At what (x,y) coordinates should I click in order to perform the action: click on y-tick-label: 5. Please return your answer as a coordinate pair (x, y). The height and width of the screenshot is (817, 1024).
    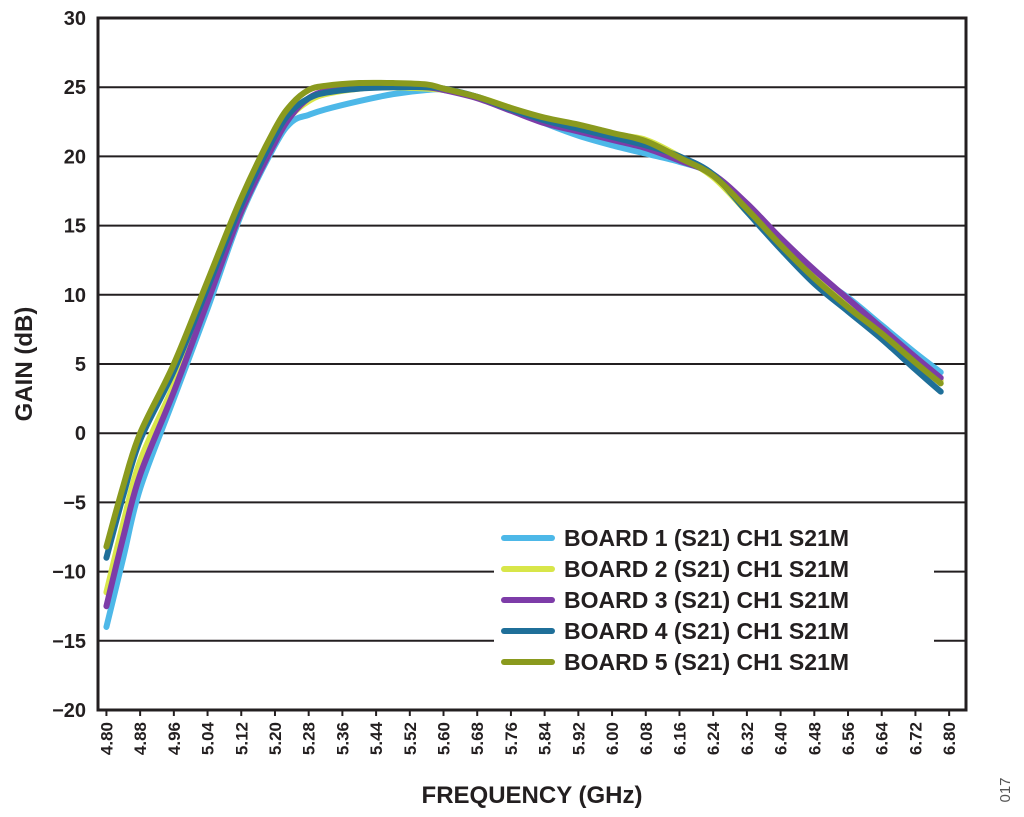
    Looking at the image, I should click on (80, 365).